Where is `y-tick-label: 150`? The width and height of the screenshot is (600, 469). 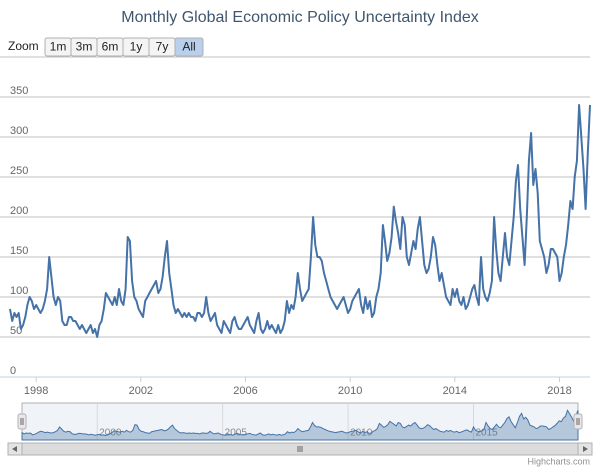 y-tick-label: 150 is located at coordinates (19, 251).